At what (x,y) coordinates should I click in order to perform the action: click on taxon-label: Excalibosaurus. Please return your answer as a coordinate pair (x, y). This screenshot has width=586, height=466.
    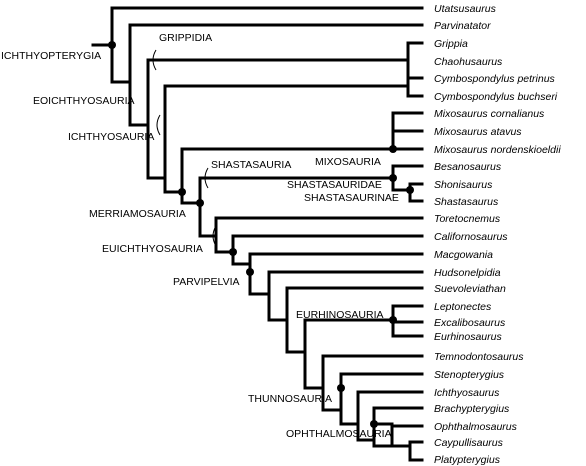
    Looking at the image, I should click on (470, 323).